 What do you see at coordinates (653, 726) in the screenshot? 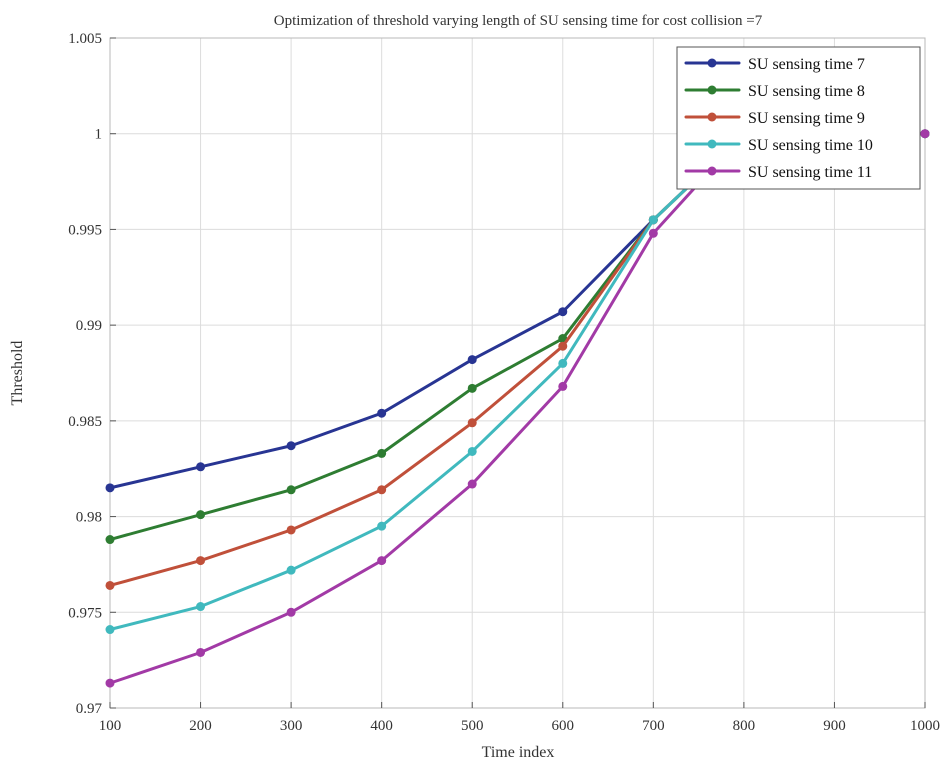
I see `x-tick-label: 700` at bounding box center [653, 726].